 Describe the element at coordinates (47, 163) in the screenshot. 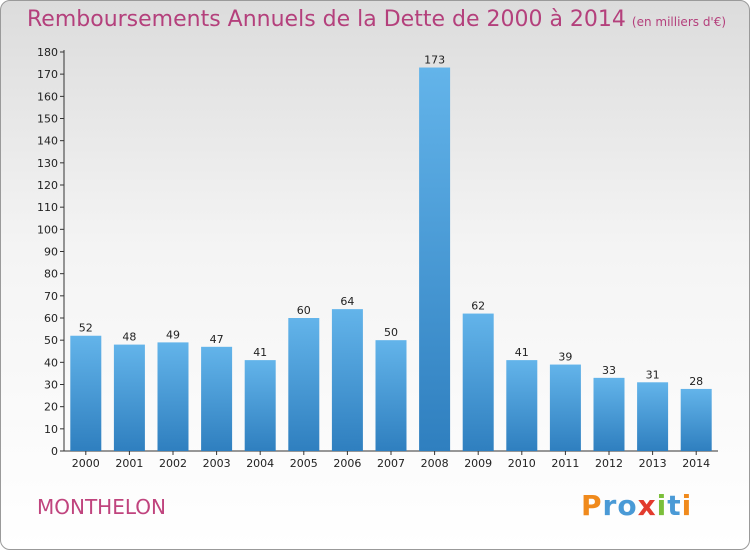

I see `y-tick-label: 130` at that location.